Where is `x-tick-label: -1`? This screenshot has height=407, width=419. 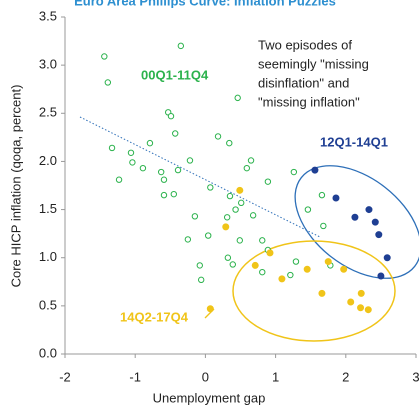
x-tick-label: -1 is located at coordinates (135, 376).